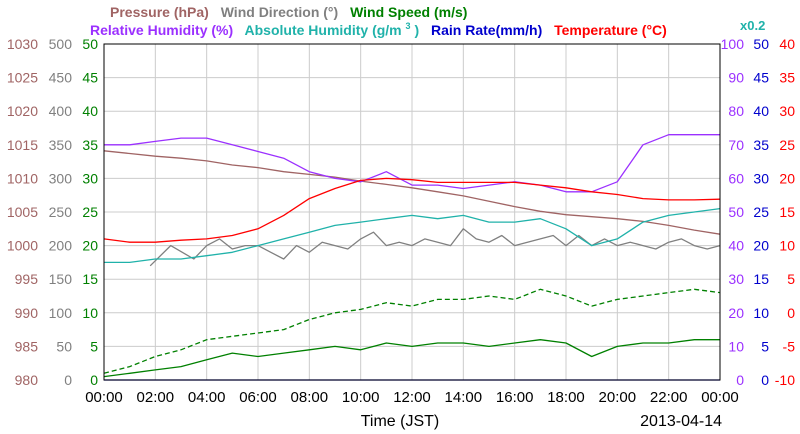 Image resolution: width=800 pixels, height=434 pixels. Describe the element at coordinates (279, 12) in the screenshot. I see `legend-wind-direction: Wind Direction (°)` at that location.